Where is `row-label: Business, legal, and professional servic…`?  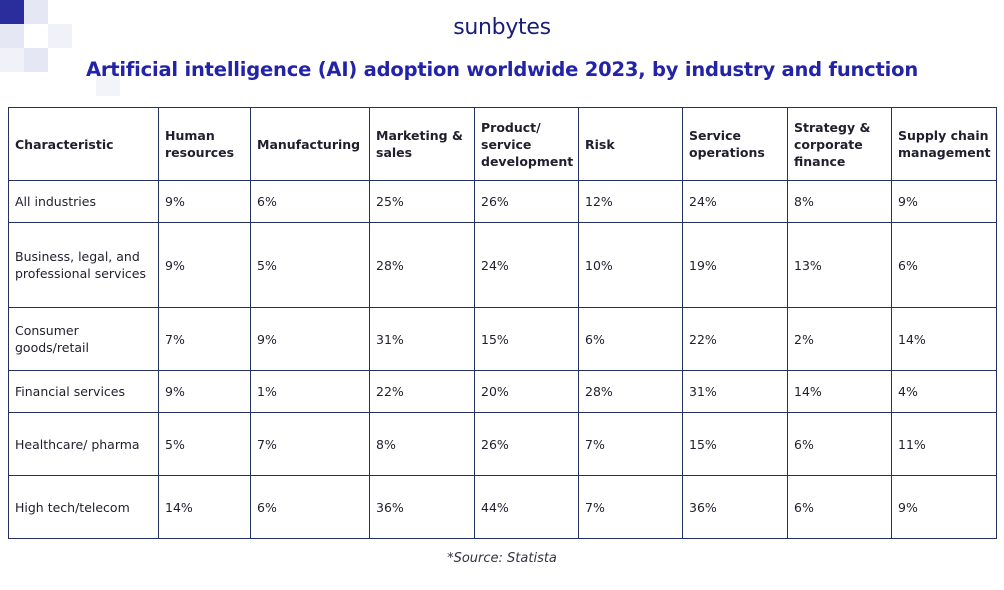
row-label: Business, legal, and professional servic… is located at coordinates (83, 265).